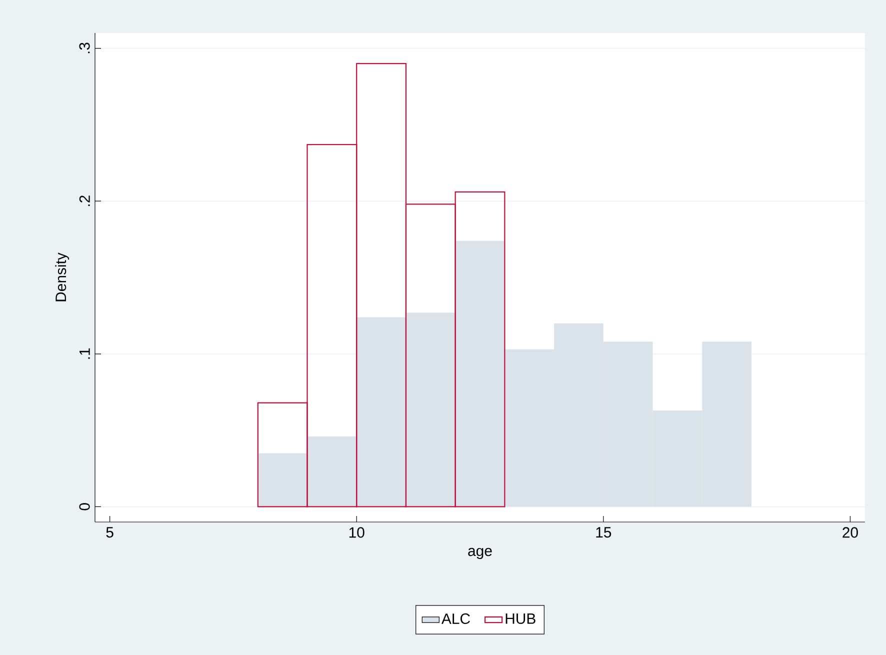 This screenshot has height=655, width=886. Describe the element at coordinates (84, 506) in the screenshot. I see `y-tick-label: 0` at that location.